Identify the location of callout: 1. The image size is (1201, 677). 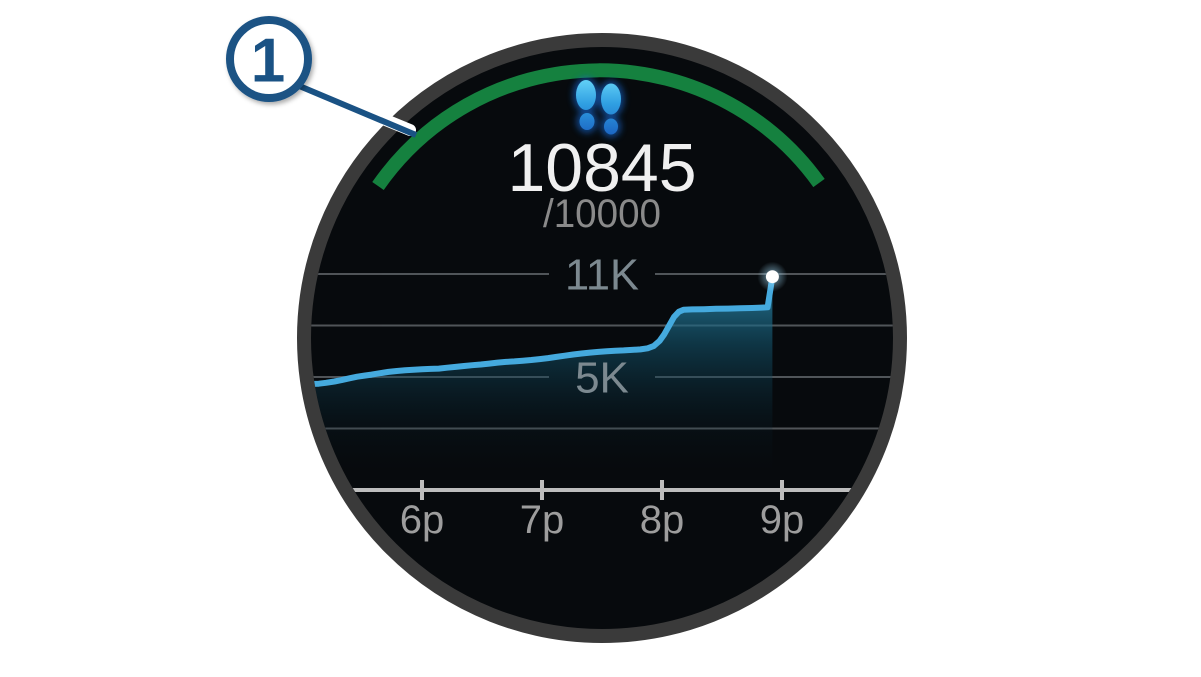
(322, 77).